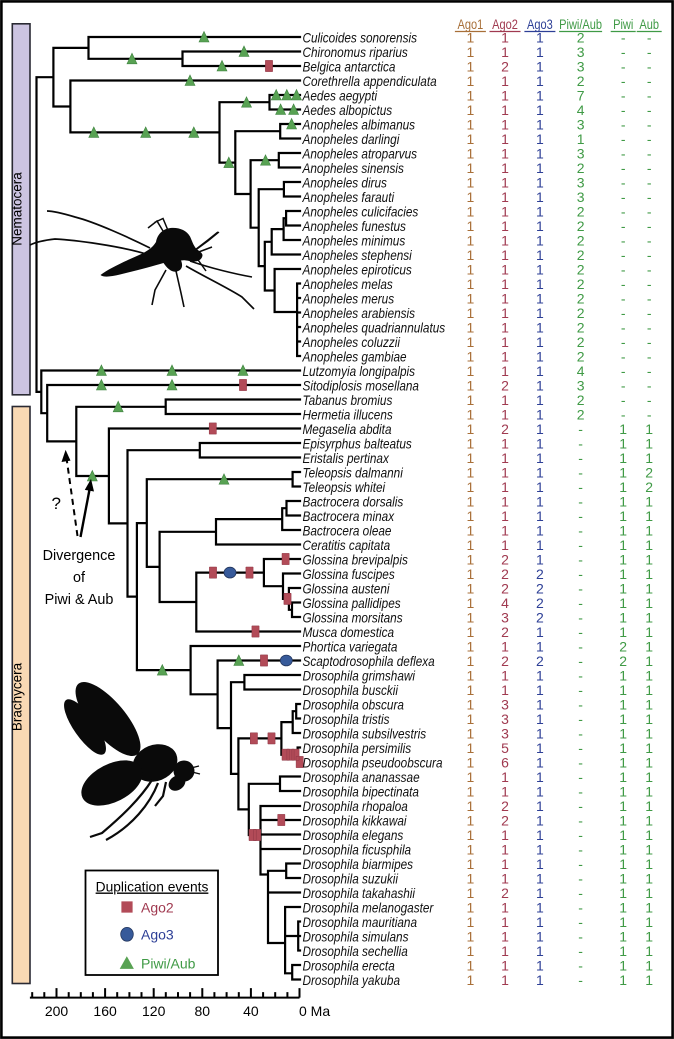 This screenshot has height=1039, width=674. Describe the element at coordinates (314, 1011) in the screenshot. I see `svg-text: 0 Ma` at that location.